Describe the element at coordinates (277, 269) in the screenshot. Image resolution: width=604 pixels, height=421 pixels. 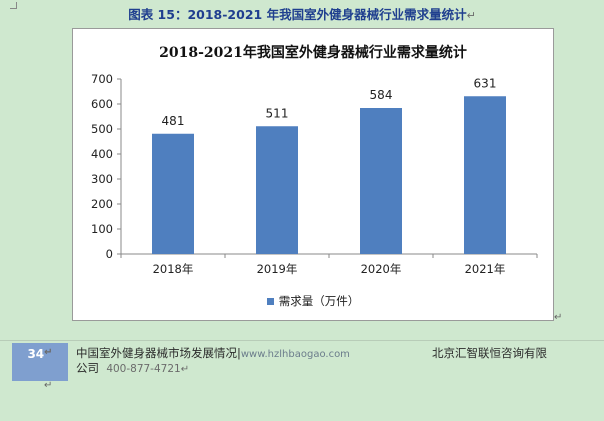
I see `x-tick-label: 2019年` at that location.